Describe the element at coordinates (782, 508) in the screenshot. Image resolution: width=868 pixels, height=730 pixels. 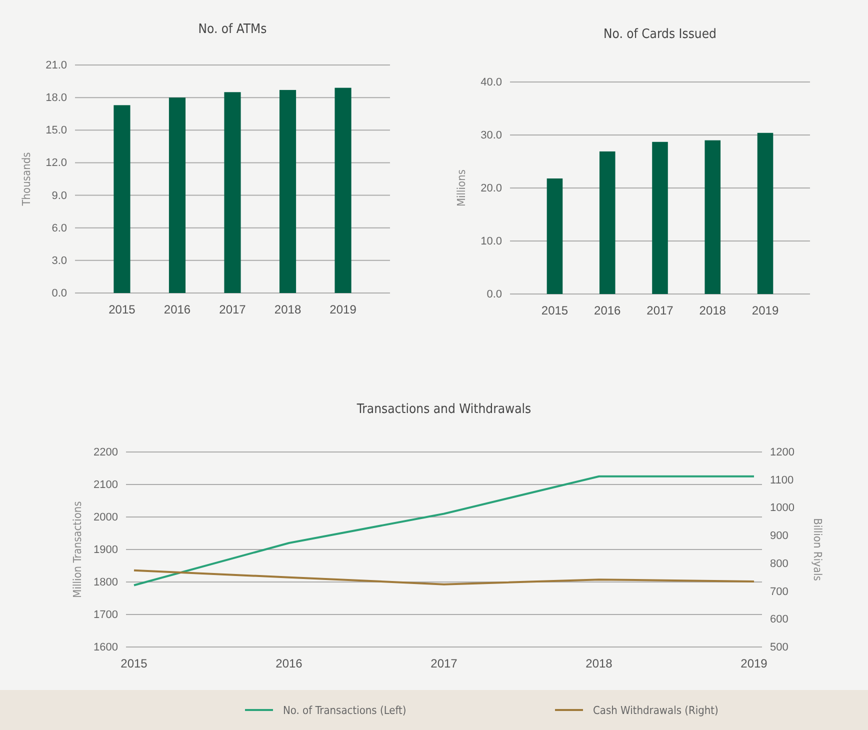
I see `y2-tick-label: 1000` at that location.